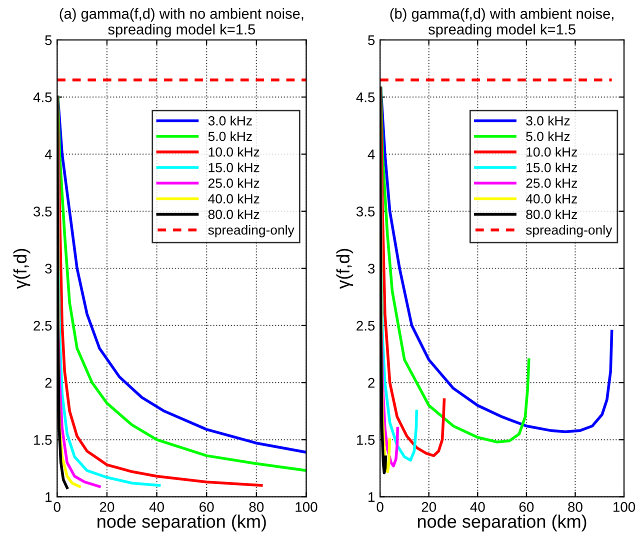 The image size is (642, 540). I want to click on chart-title: (a) gamma(f,d) with no ambient noise, spreading model k=1.5, so click(182, 23).